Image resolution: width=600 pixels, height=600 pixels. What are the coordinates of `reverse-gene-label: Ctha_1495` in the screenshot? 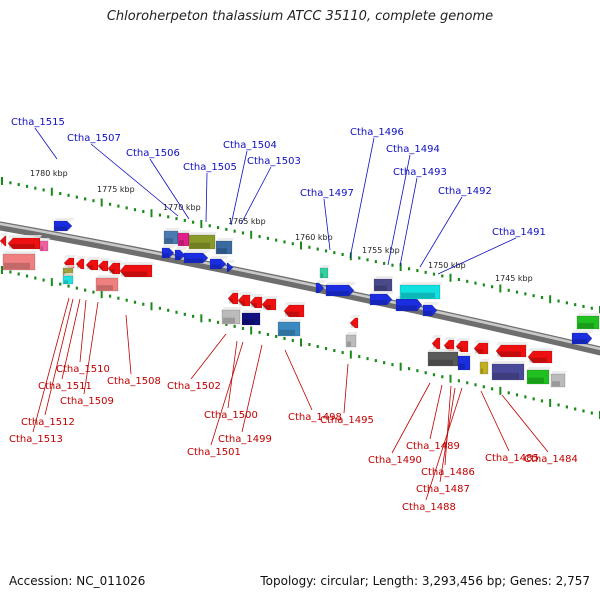 It's located at (347, 420).